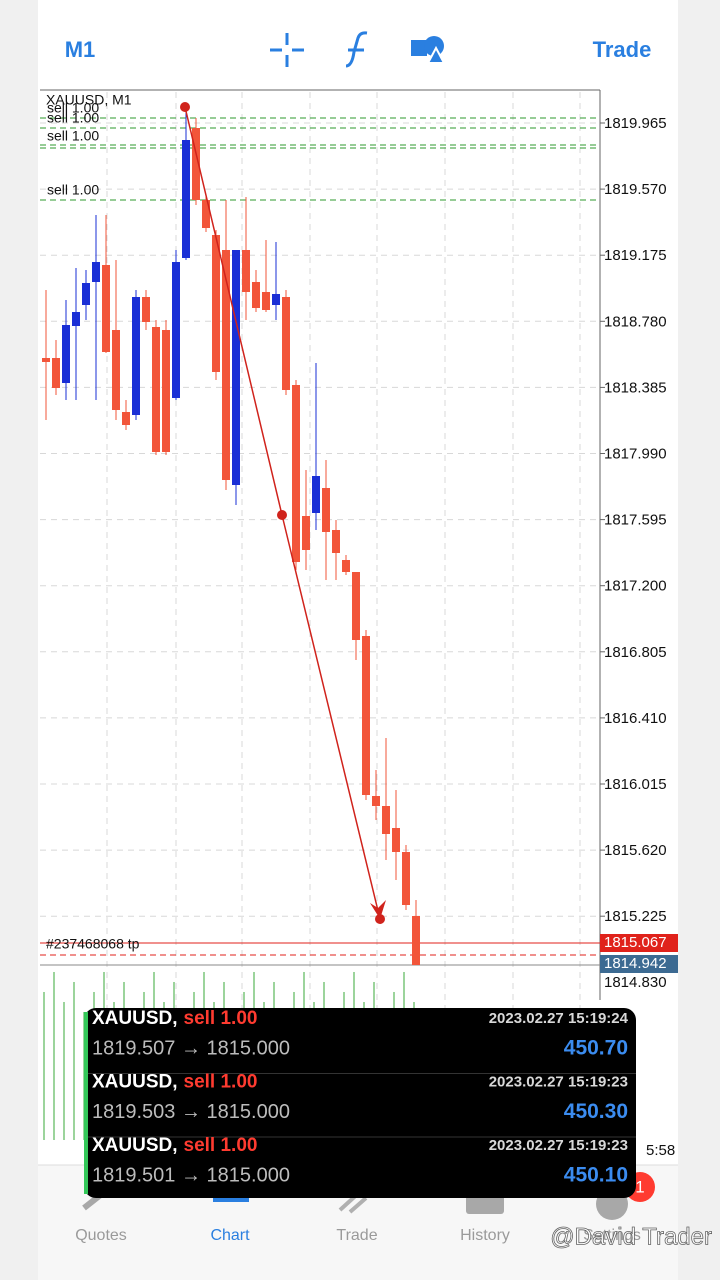  Describe the element at coordinates (635, 963) in the screenshot. I see `ask-label: 1814.942` at that location.